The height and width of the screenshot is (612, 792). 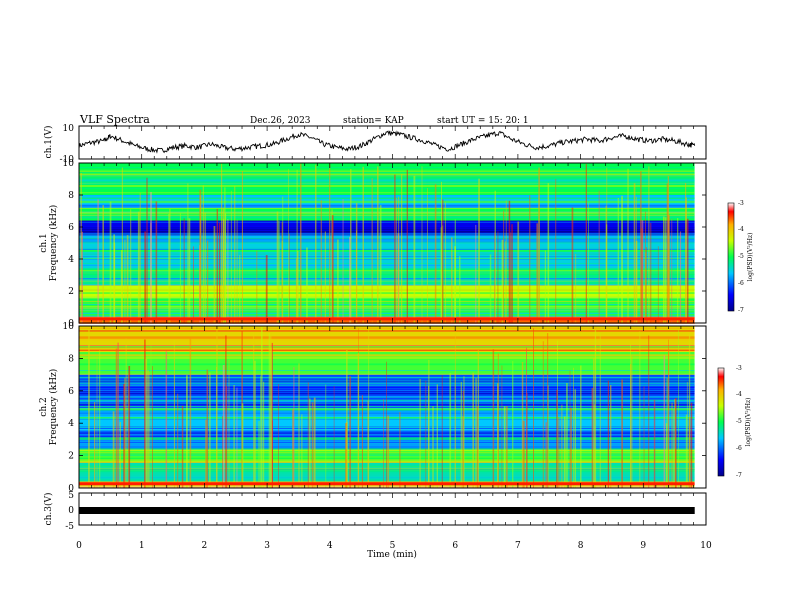 What do you see at coordinates (48, 142) in the screenshot?
I see `ch1-waveform-ylabel: ch.1(V)` at bounding box center [48, 142].